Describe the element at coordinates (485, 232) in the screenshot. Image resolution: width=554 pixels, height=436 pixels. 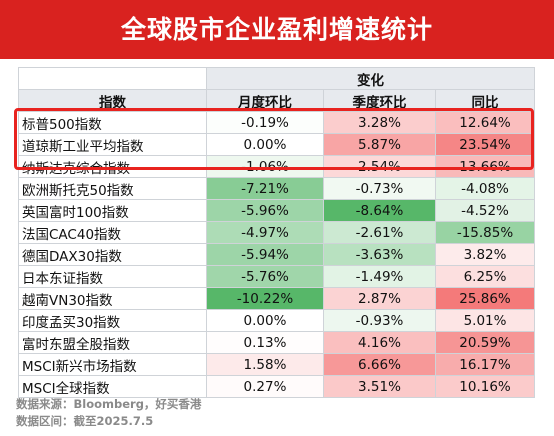
I see `yoy-value-cell: -15.85%` at that location.